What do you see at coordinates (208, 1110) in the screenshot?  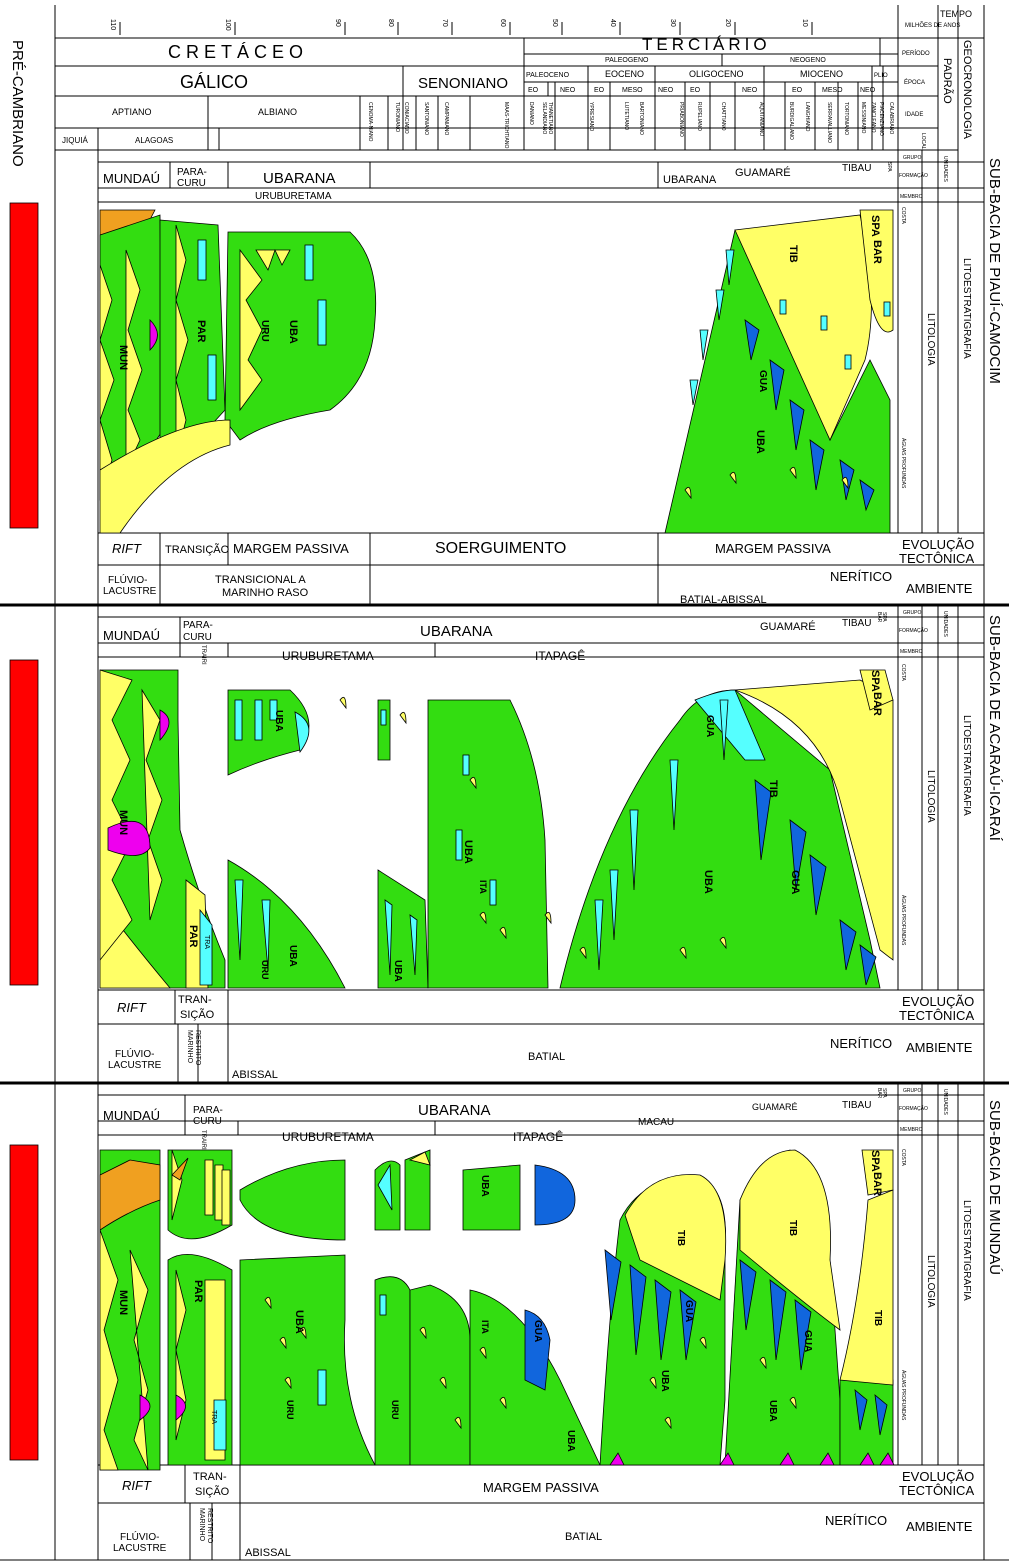 I see `formation-label: PARA-` at bounding box center [208, 1110].